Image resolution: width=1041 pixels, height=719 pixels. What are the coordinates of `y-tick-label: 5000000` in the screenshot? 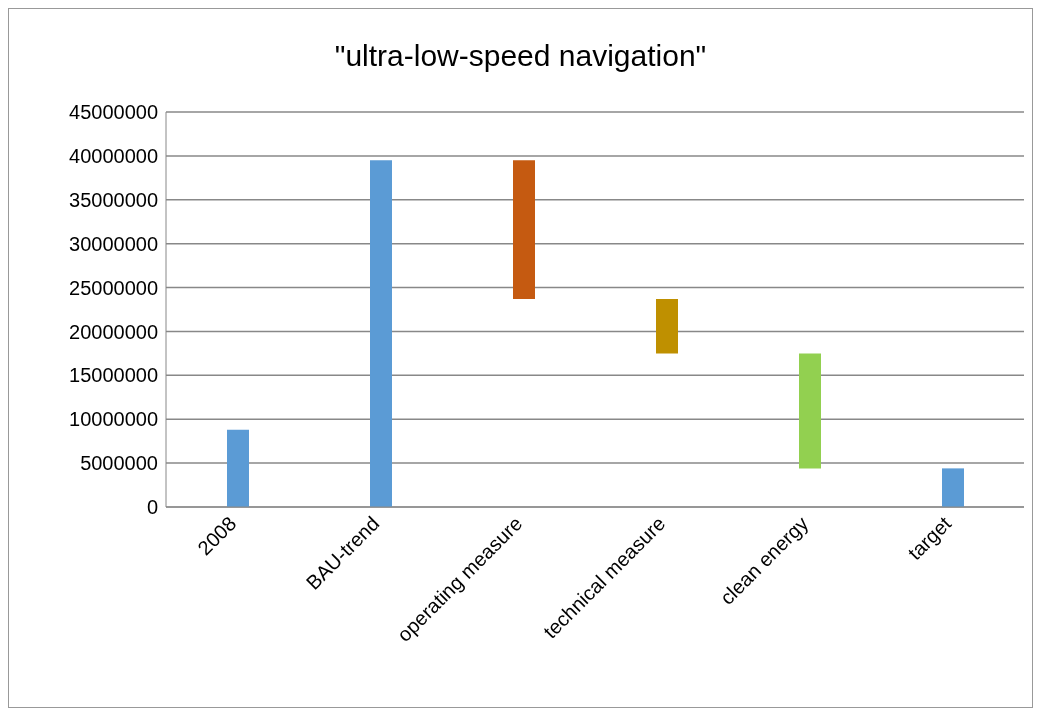 It's located at (119, 463).